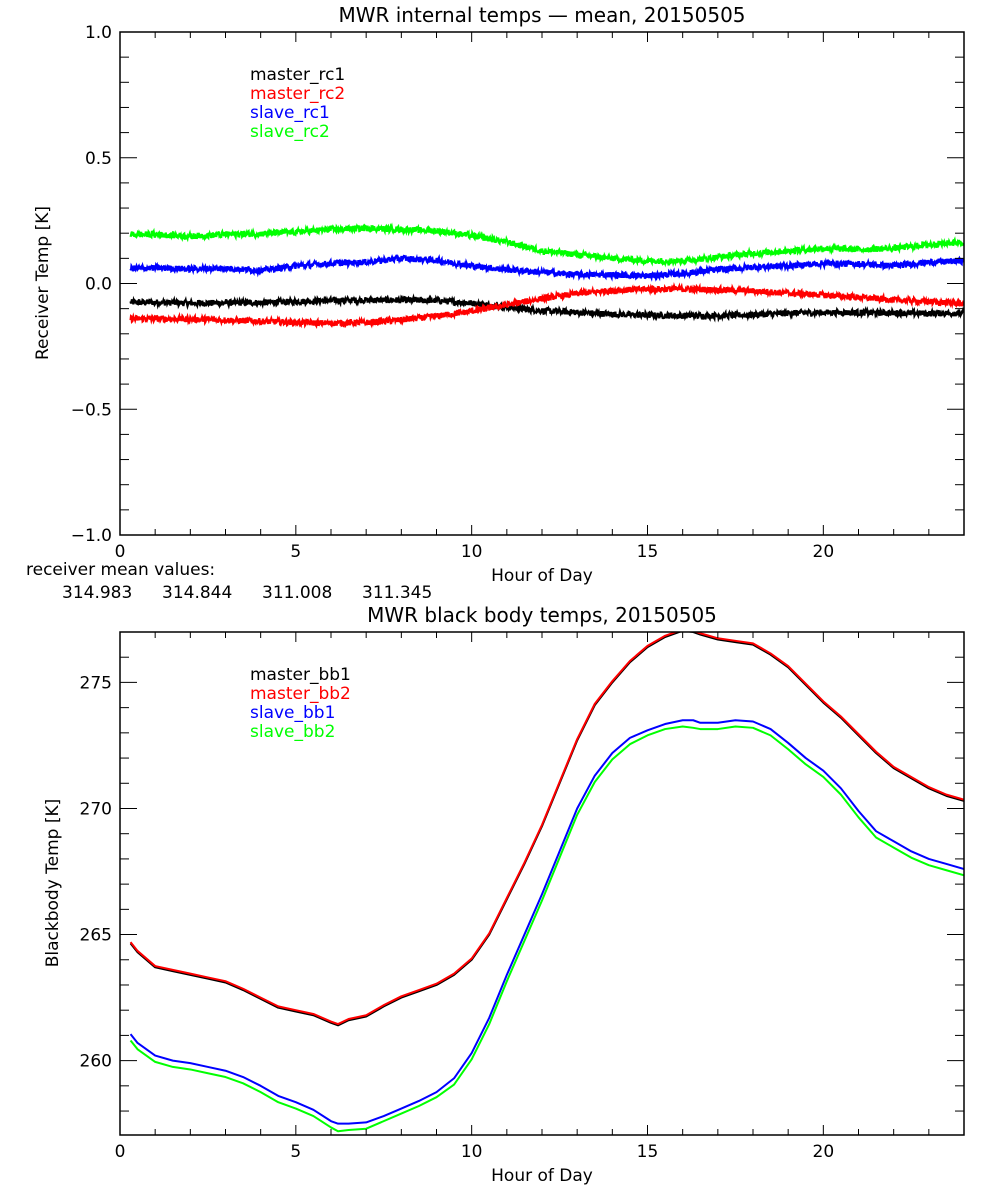 This screenshot has width=1000, height=1200. What do you see at coordinates (300, 694) in the screenshot?
I see `legend-entry-master-bb2: master_bb2` at bounding box center [300, 694].